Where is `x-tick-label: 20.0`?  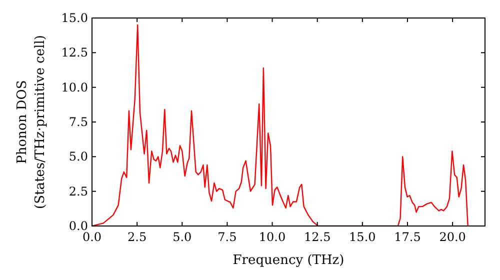
x-tick-label: 20.0 is located at coordinates (452, 237).